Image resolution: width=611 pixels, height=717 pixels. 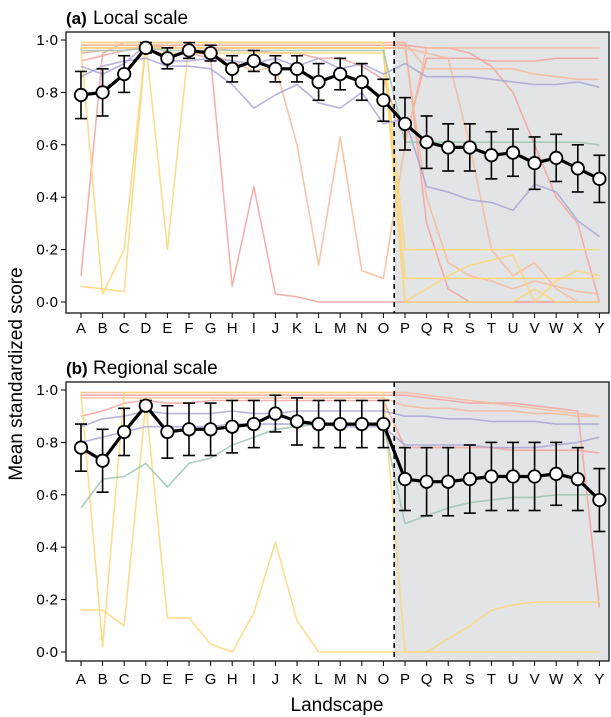 What do you see at coordinates (47, 92) in the screenshot?
I see `y-tick-label: 0·8` at bounding box center [47, 92].